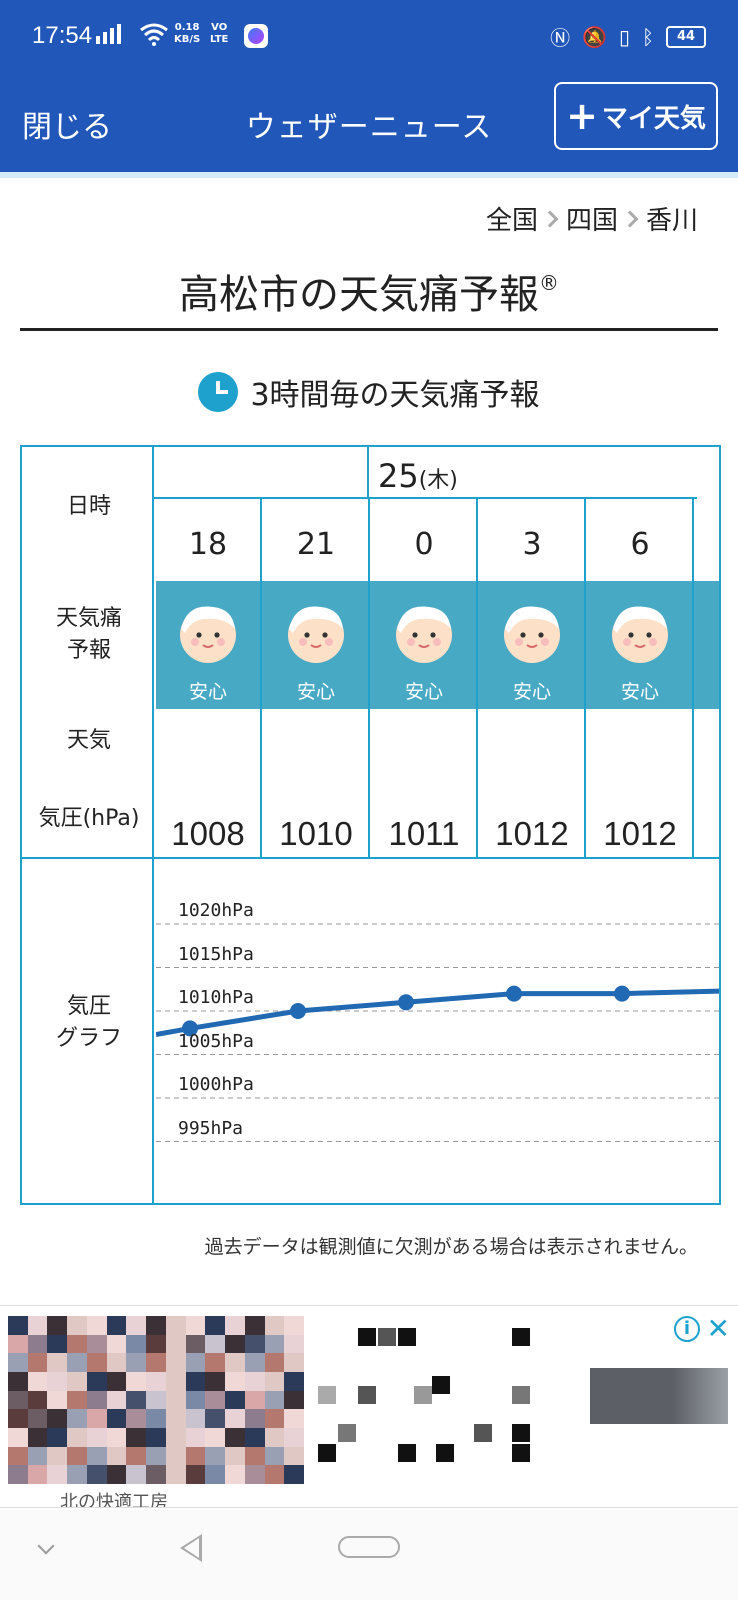 The height and width of the screenshot is (1600, 738). I want to click on back-icon, so click(191, 1548).